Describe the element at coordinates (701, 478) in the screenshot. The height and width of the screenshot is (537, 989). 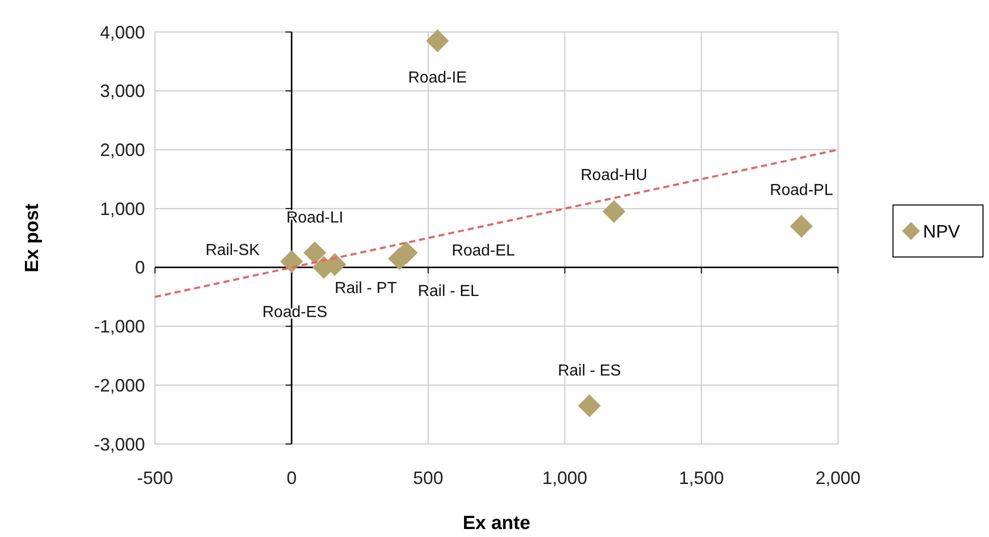
I see `x-tick-label: 1,500` at that location.